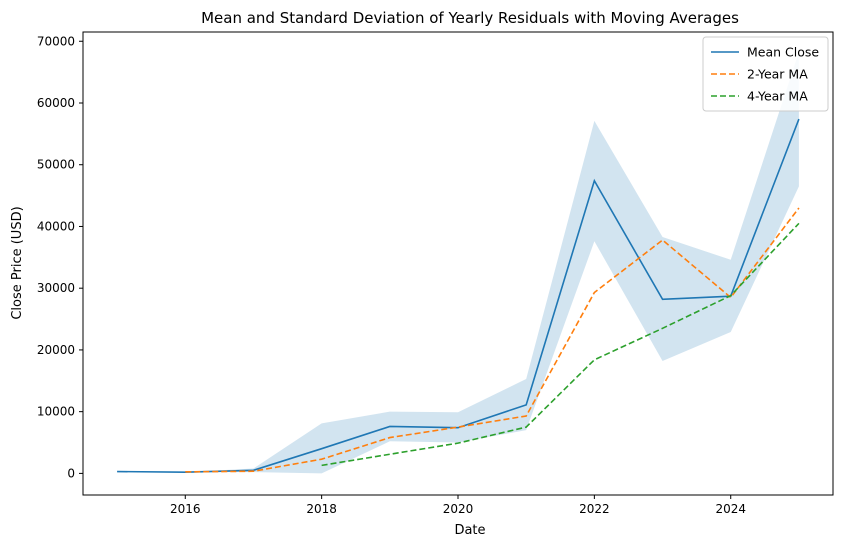 This screenshot has height=547, width=868. Describe the element at coordinates (777, 74) in the screenshot. I see `legend-label: 2-Year MA` at that location.